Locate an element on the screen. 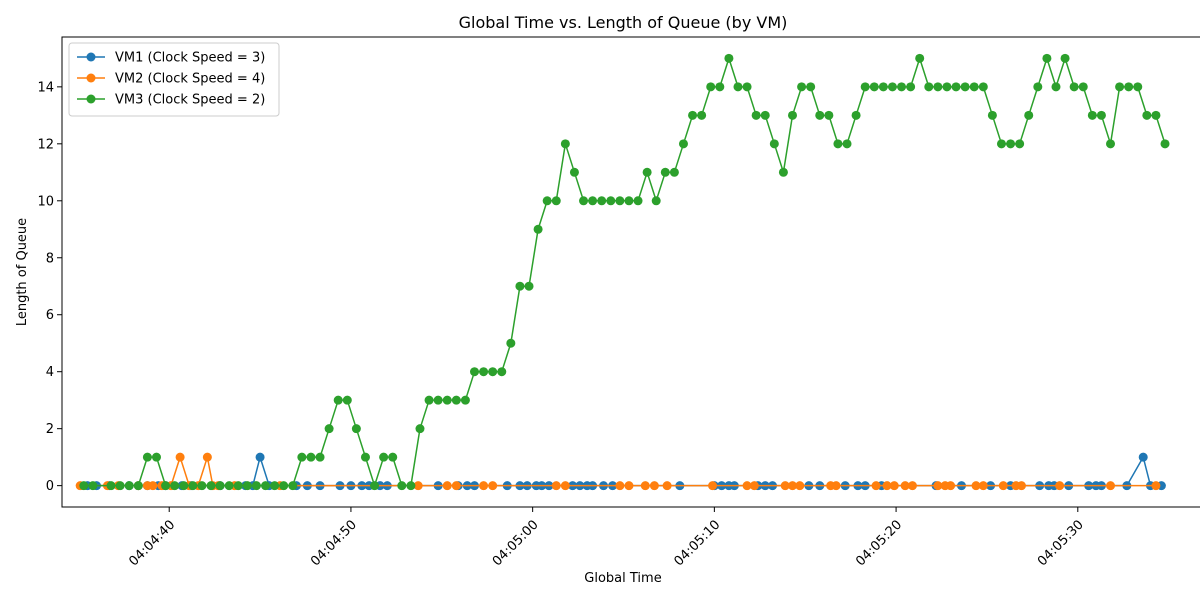 The height and width of the screenshot is (604, 1200). y-tick-label: 10 is located at coordinates (45, 201).